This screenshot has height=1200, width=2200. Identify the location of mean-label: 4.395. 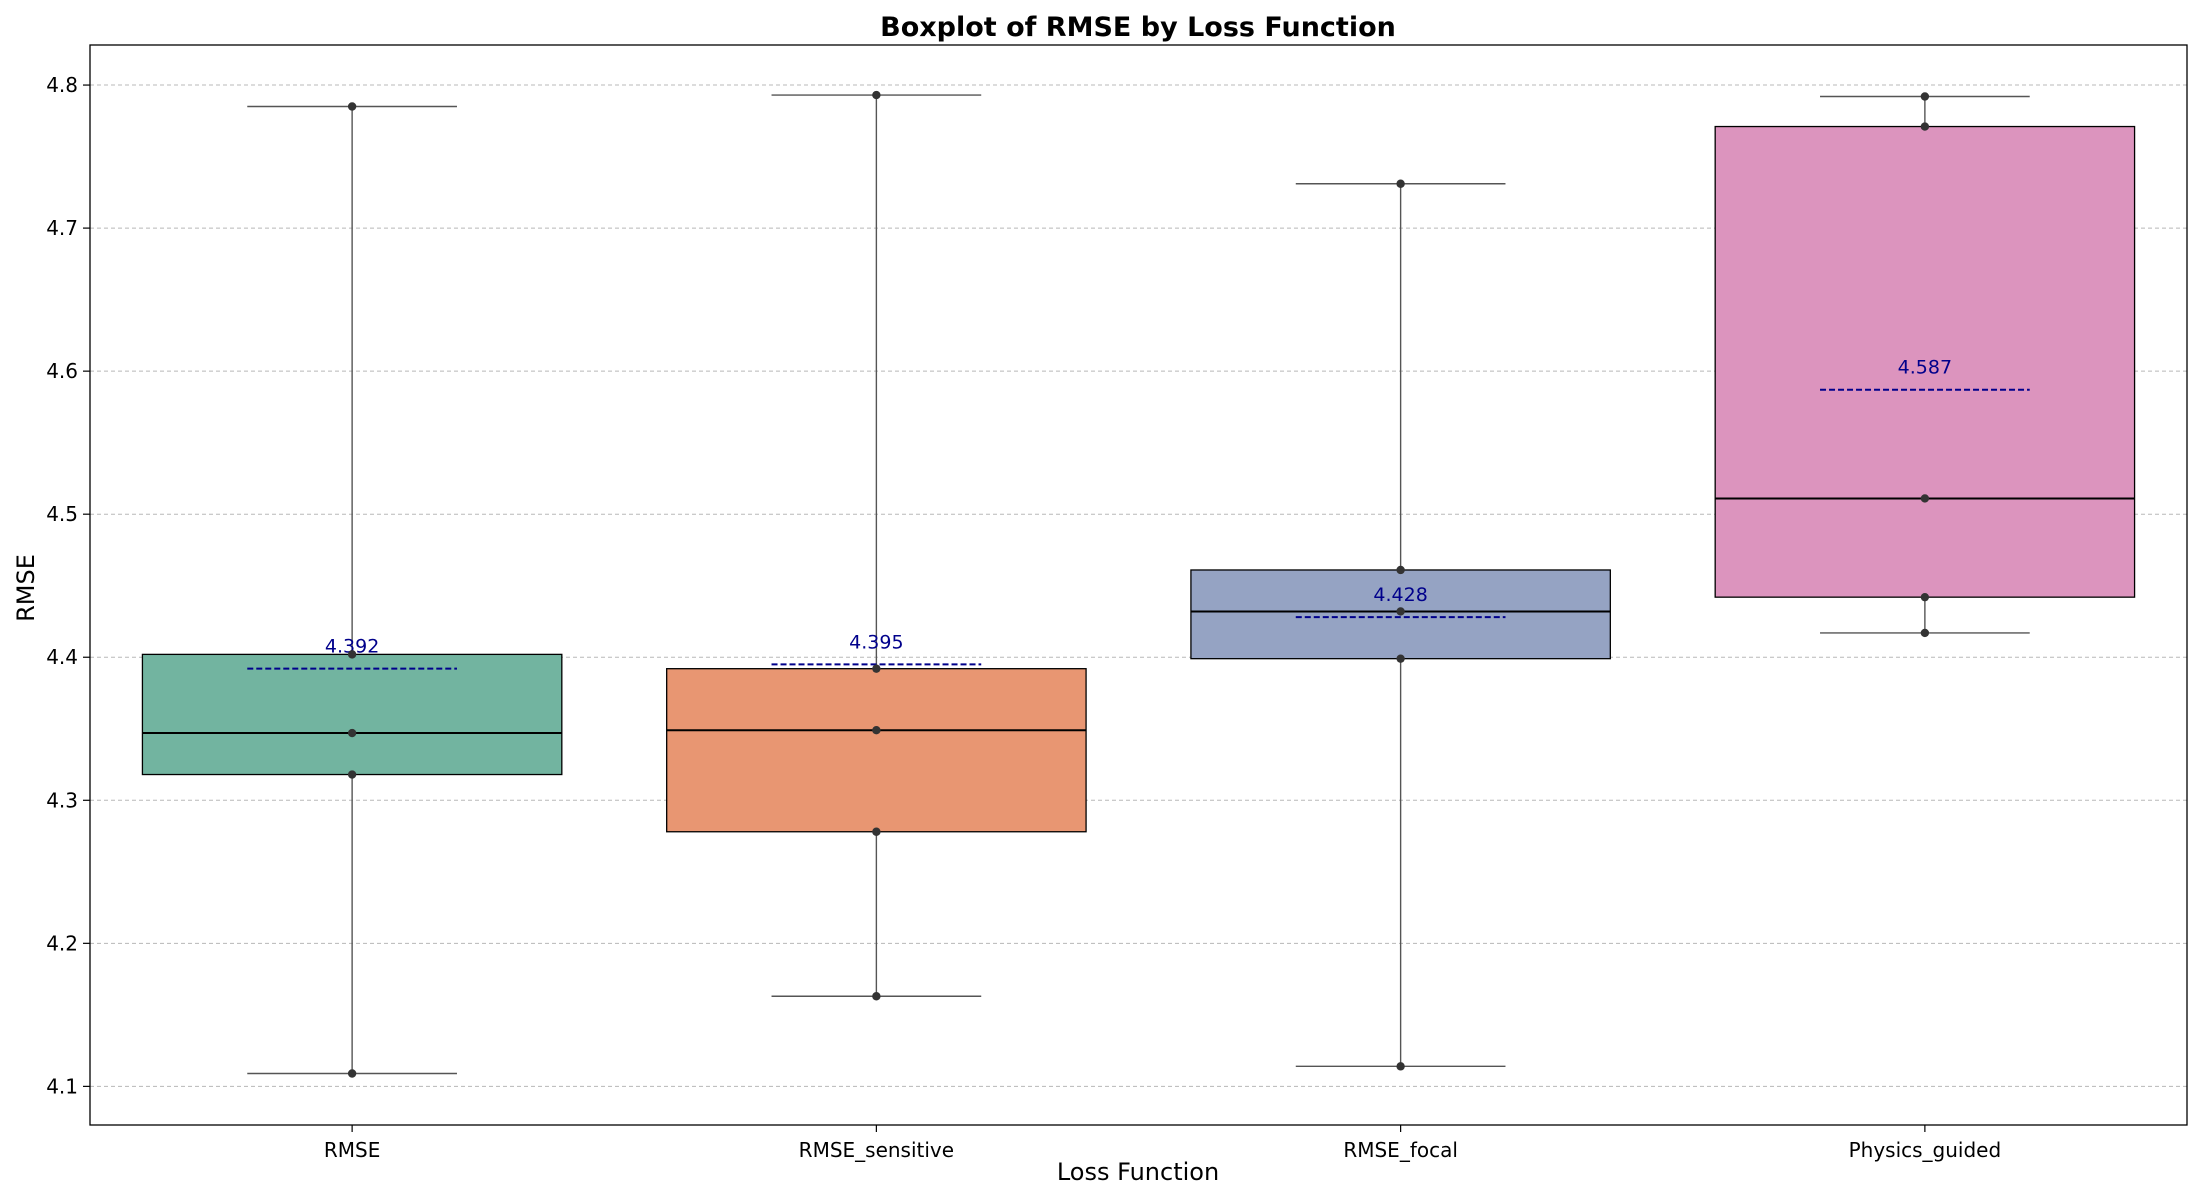
(876, 642).